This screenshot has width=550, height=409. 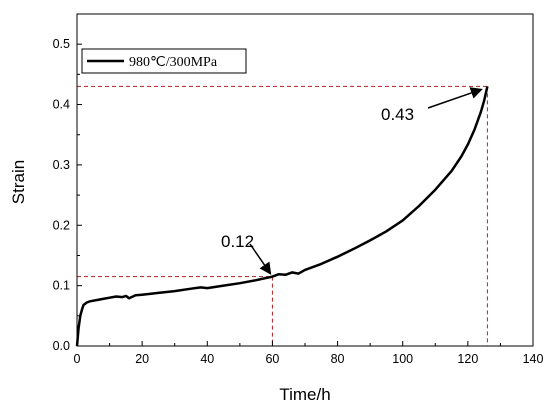 What do you see at coordinates (272, 359) in the screenshot?
I see `x-tick-label-3: 60` at bounding box center [272, 359].